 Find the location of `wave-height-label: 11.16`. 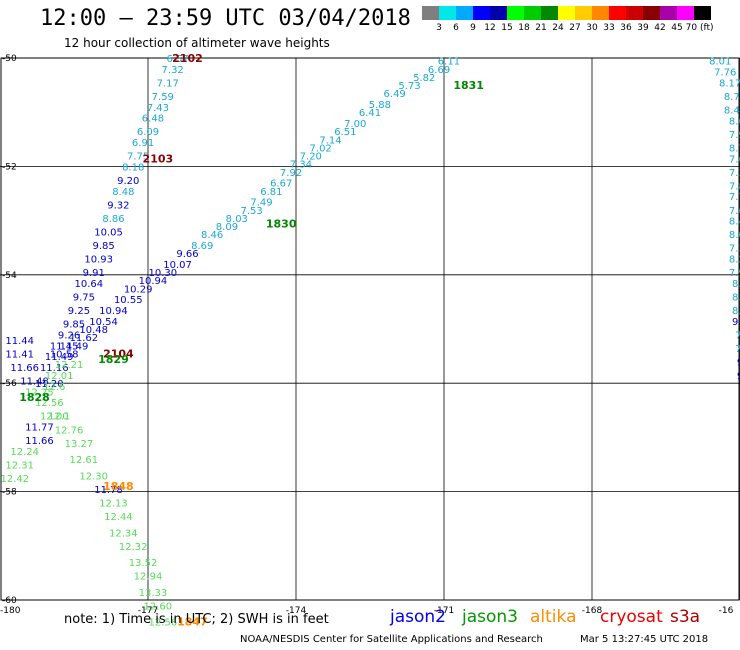

wave-height-label: 11.16 is located at coordinates (54, 368).